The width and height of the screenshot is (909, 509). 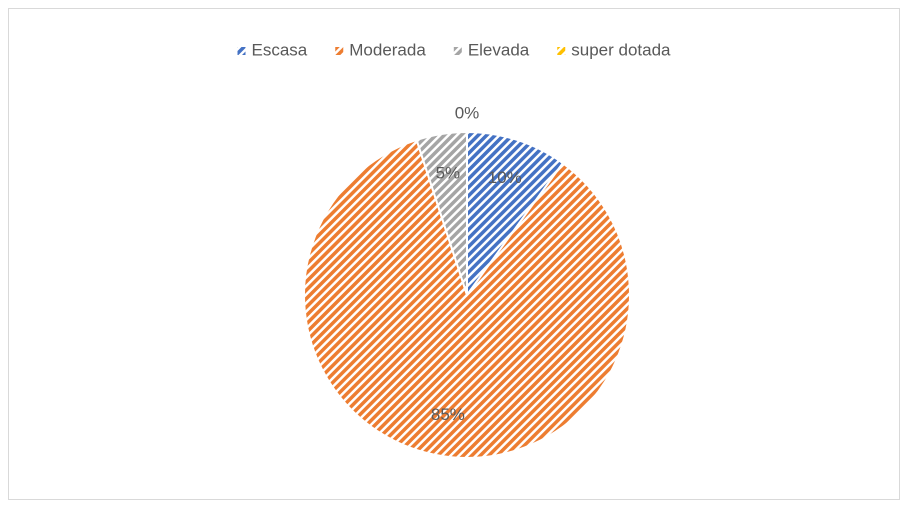 I want to click on legend: Escasa Moderada Elevada super dotada, so click(x=454, y=49).